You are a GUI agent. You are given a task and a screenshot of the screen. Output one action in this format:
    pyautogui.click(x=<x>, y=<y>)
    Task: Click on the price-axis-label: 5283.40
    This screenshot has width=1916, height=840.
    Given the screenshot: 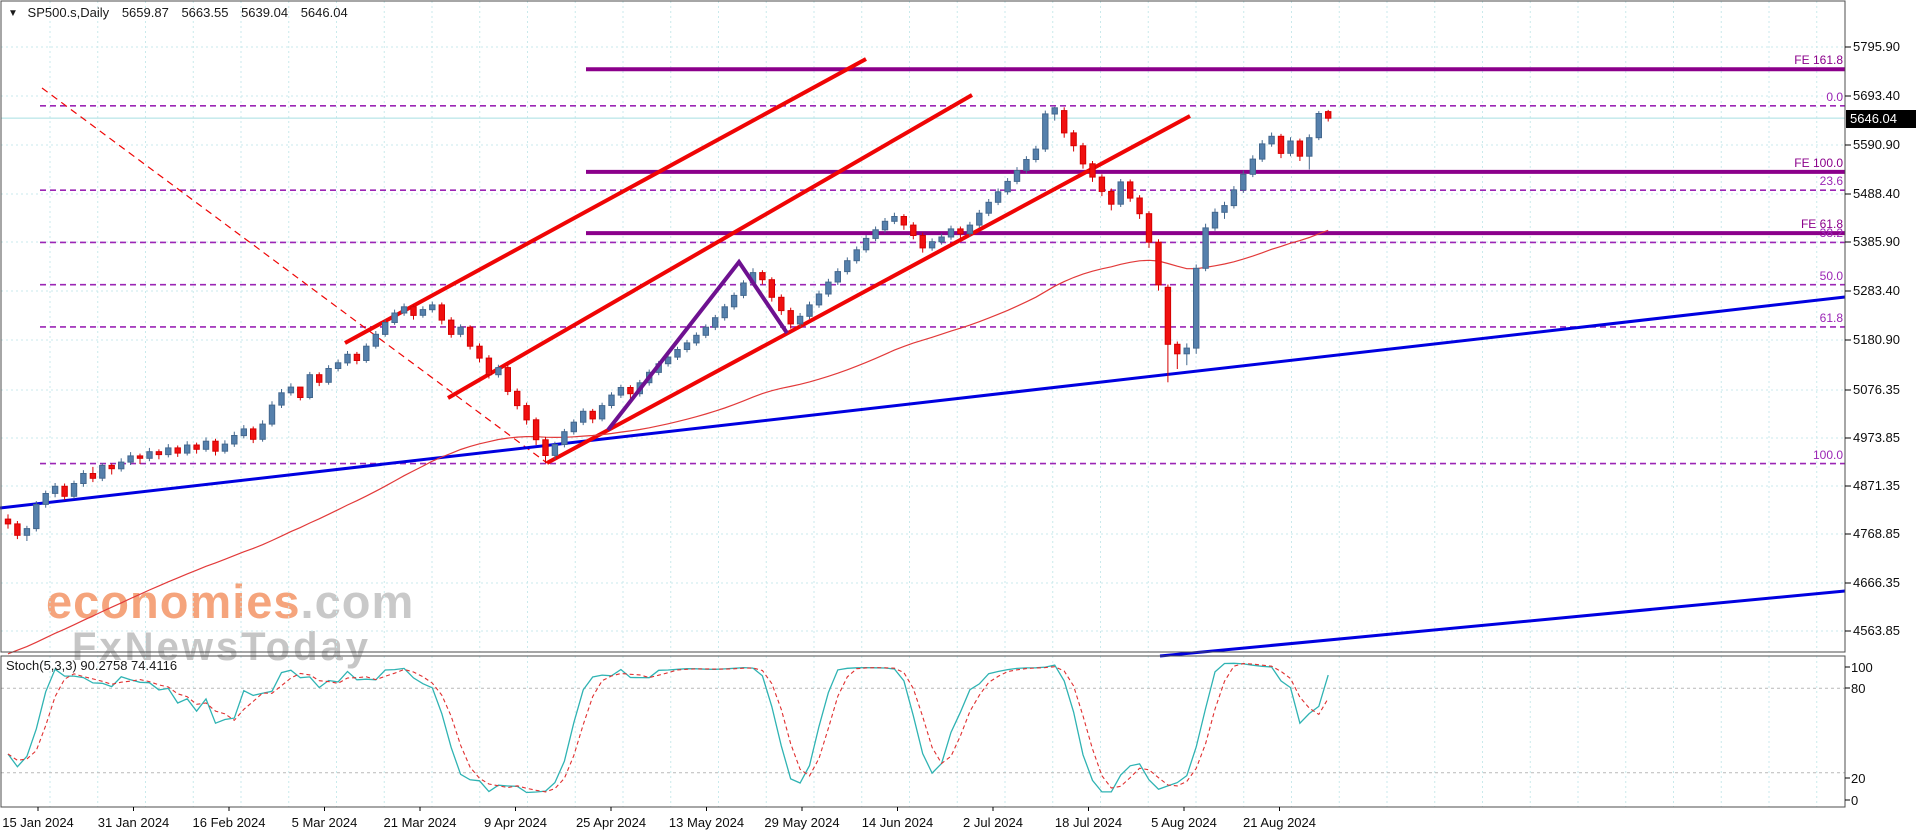 What is the action you would take?
    pyautogui.click(x=1876, y=290)
    